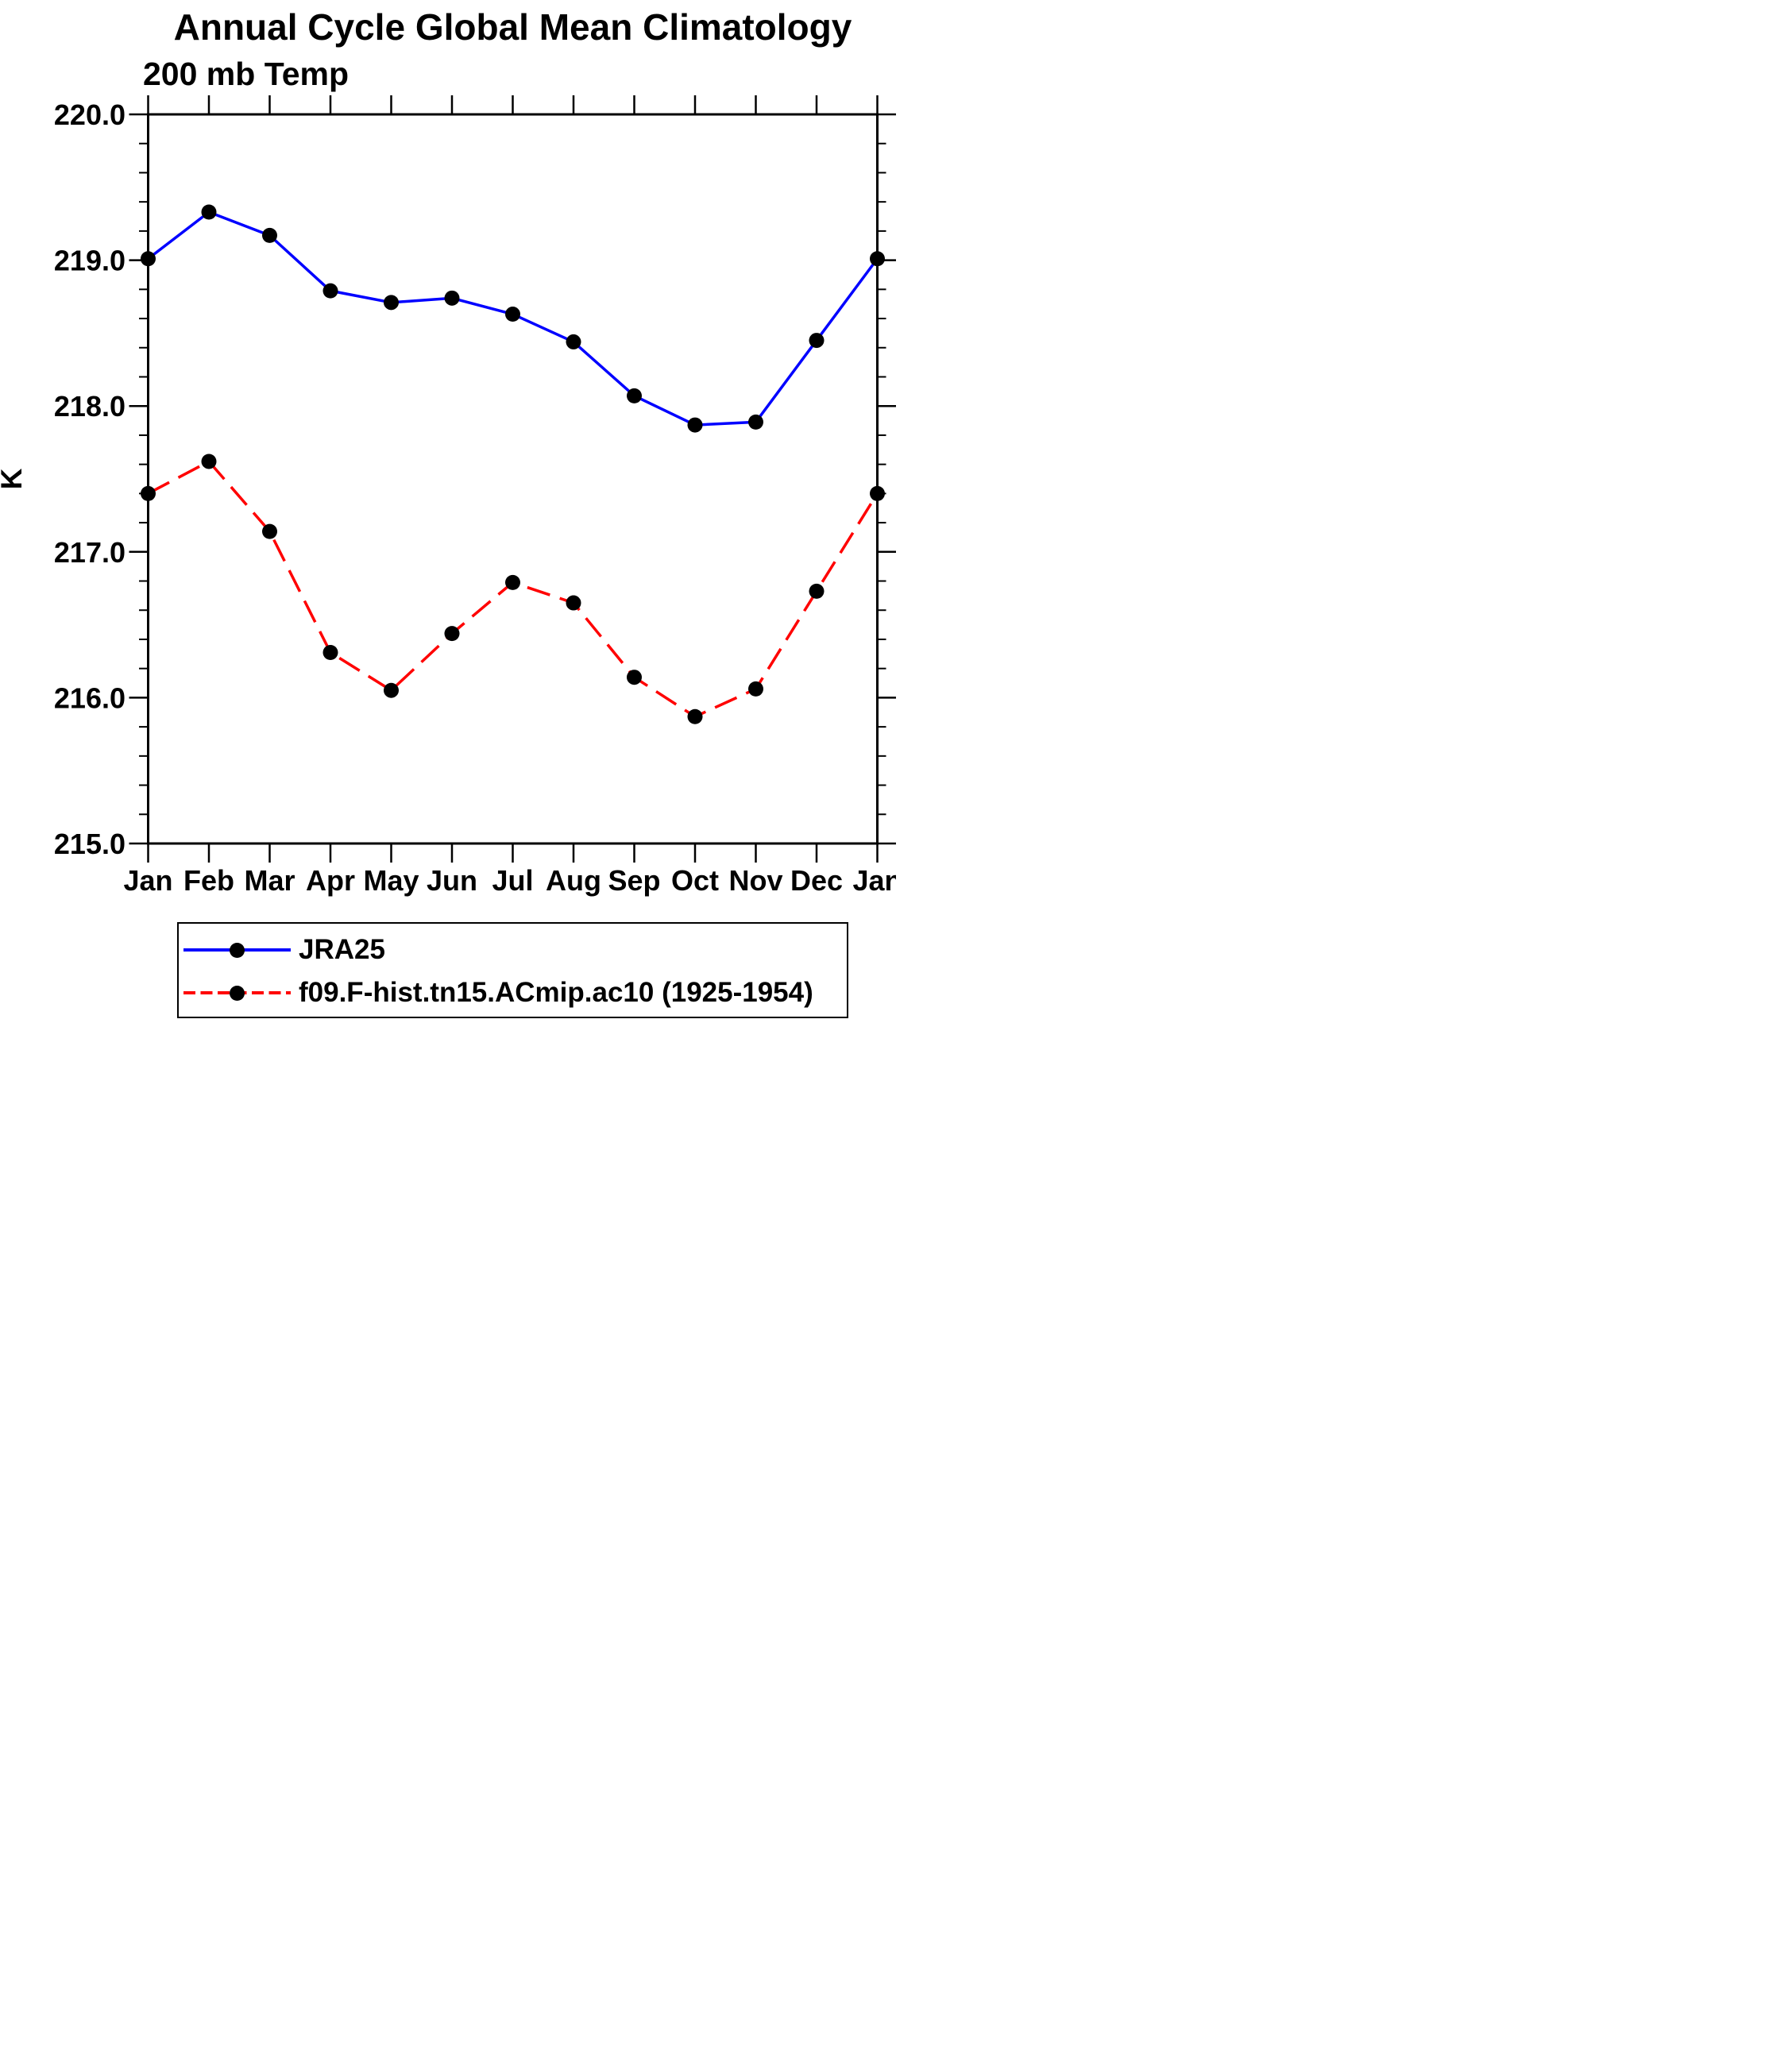  I want to click on legend-label: JRA25, so click(342, 949).